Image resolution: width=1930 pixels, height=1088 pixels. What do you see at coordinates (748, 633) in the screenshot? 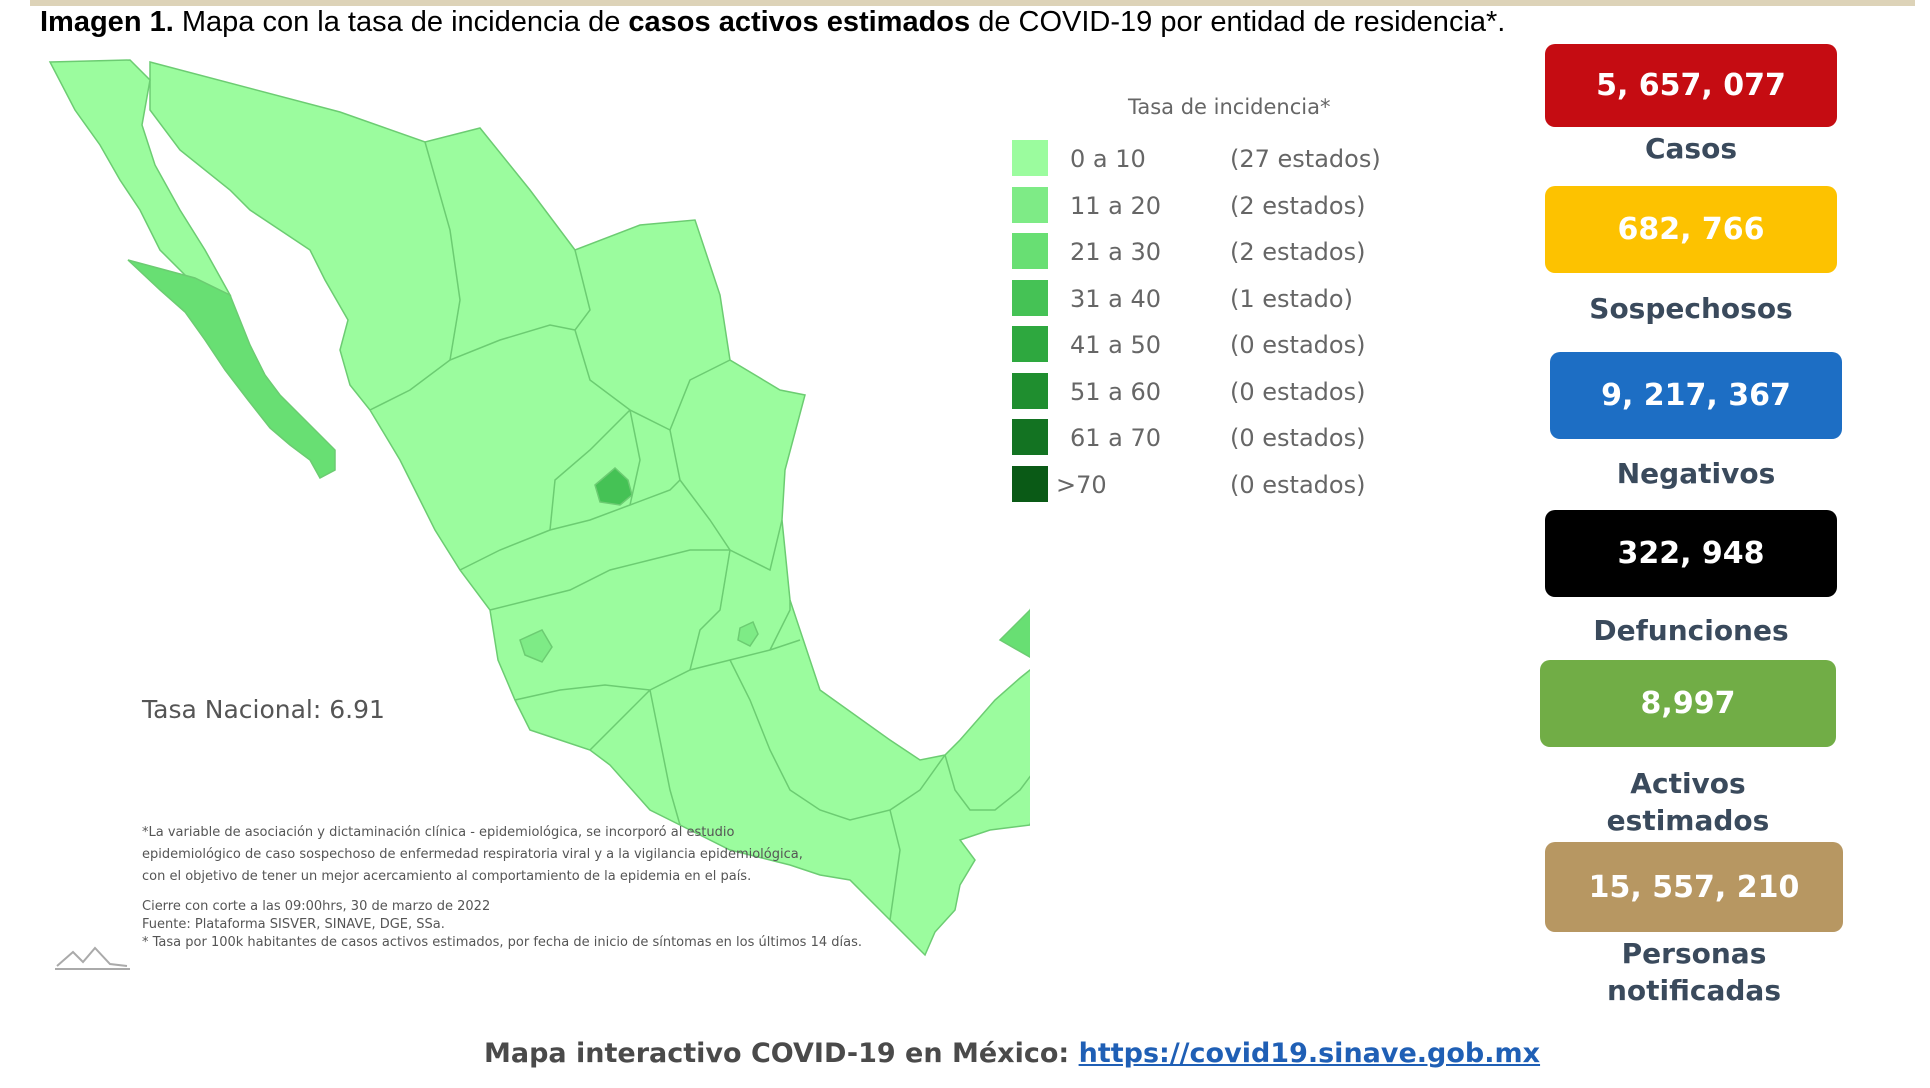
I see `ciudad-de-mexico-state` at bounding box center [748, 633].